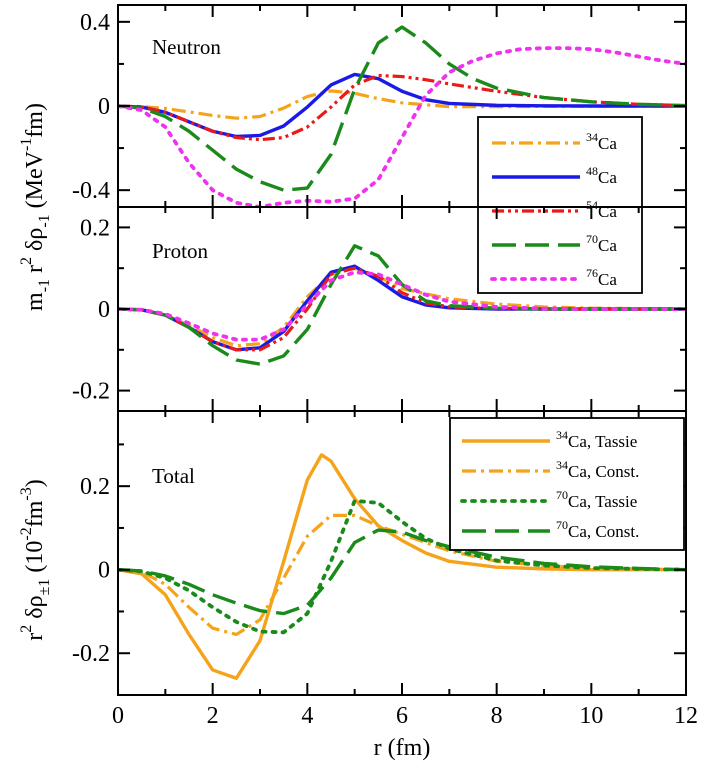 This screenshot has width=706, height=765. I want to click on x-tick-label: 10, so click(591, 716).